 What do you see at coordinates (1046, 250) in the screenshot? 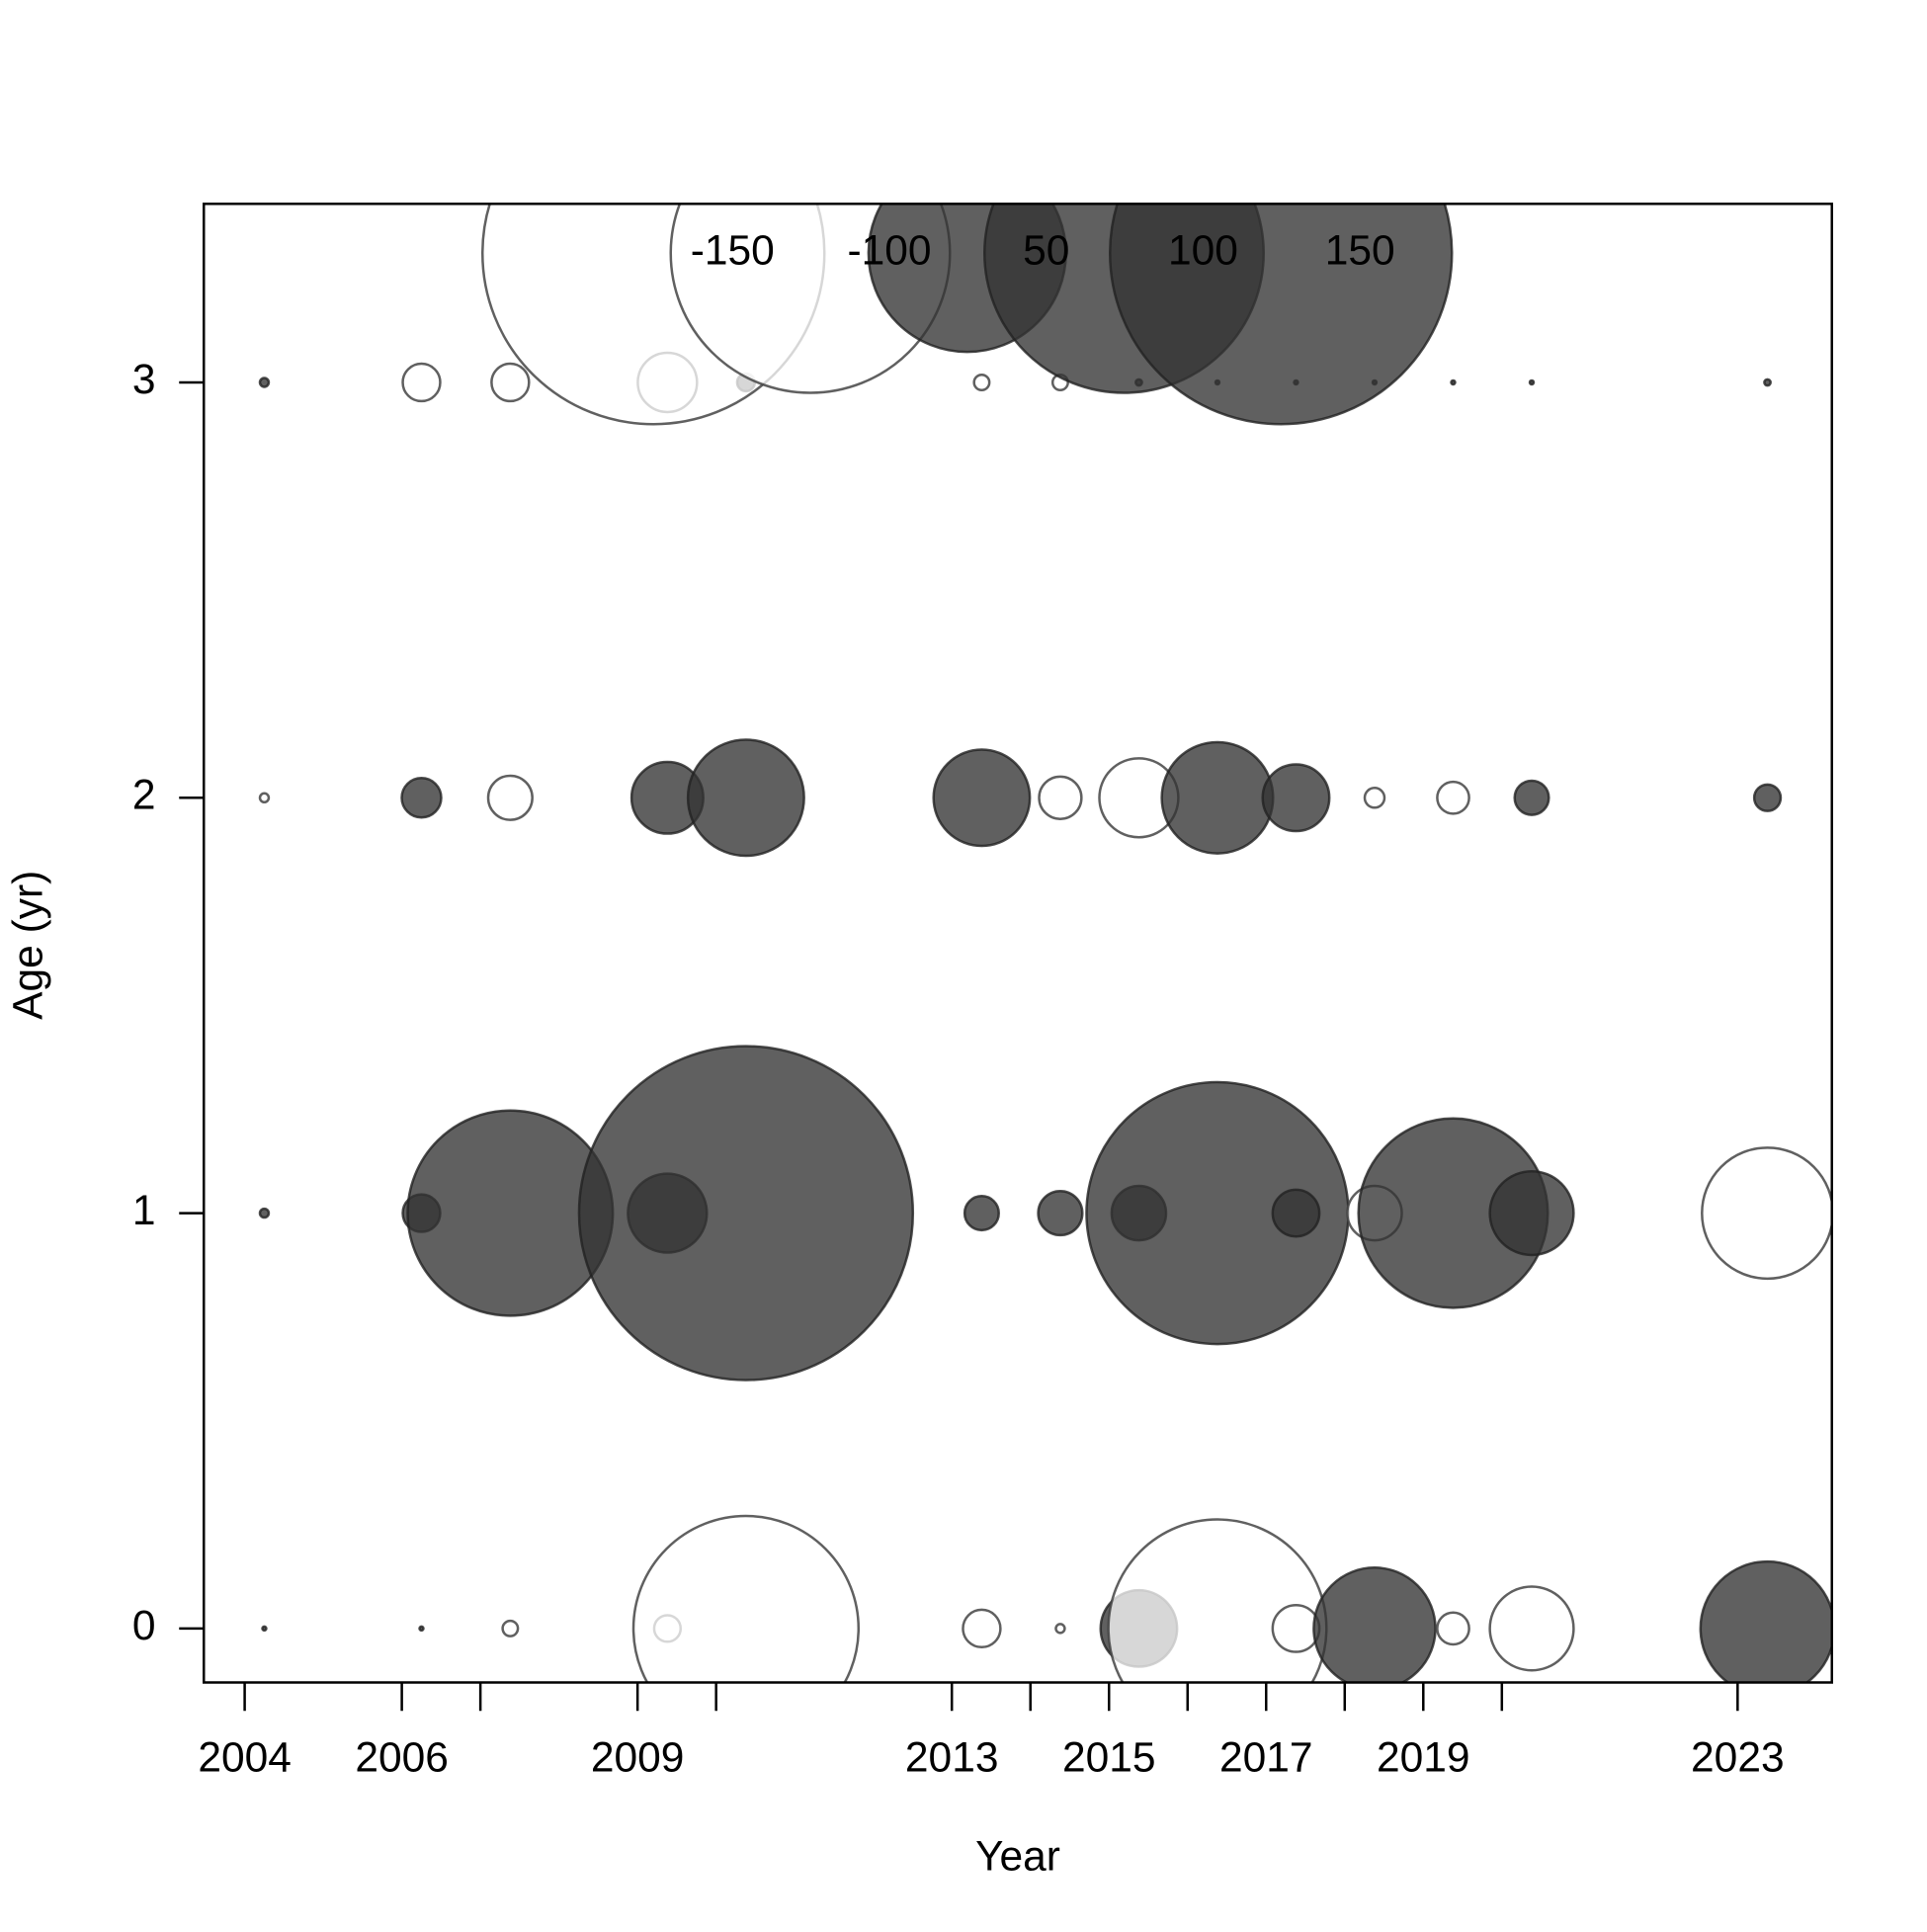
I see `legend-label: 50` at bounding box center [1046, 250].